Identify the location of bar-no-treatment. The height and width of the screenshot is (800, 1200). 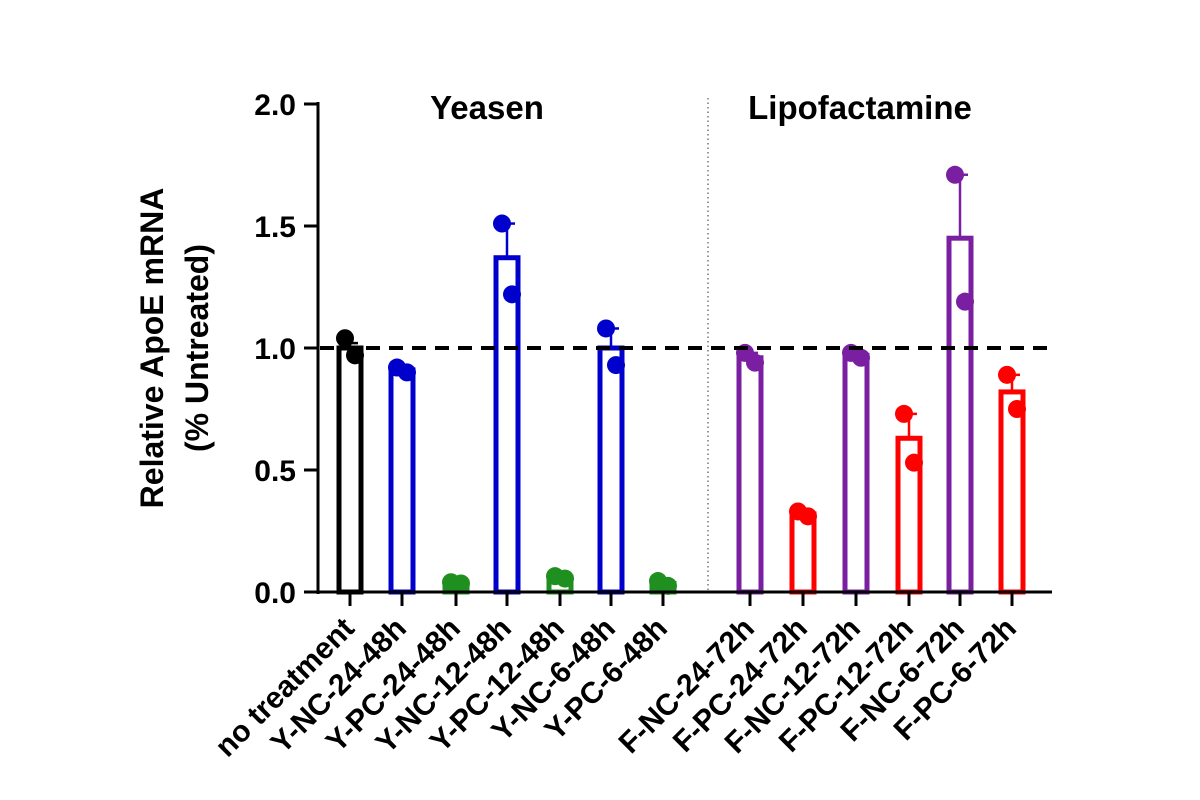
(350, 470).